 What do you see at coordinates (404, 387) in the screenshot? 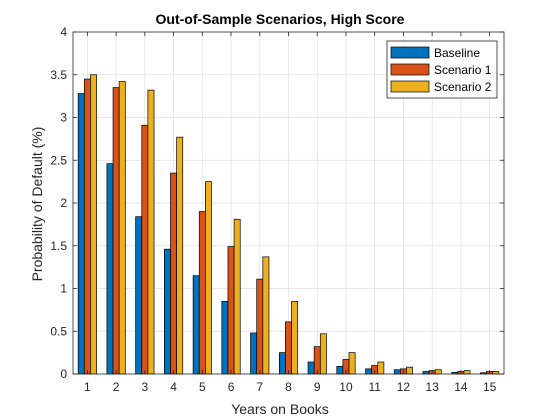
I see `x-tick-label: 12` at bounding box center [404, 387].